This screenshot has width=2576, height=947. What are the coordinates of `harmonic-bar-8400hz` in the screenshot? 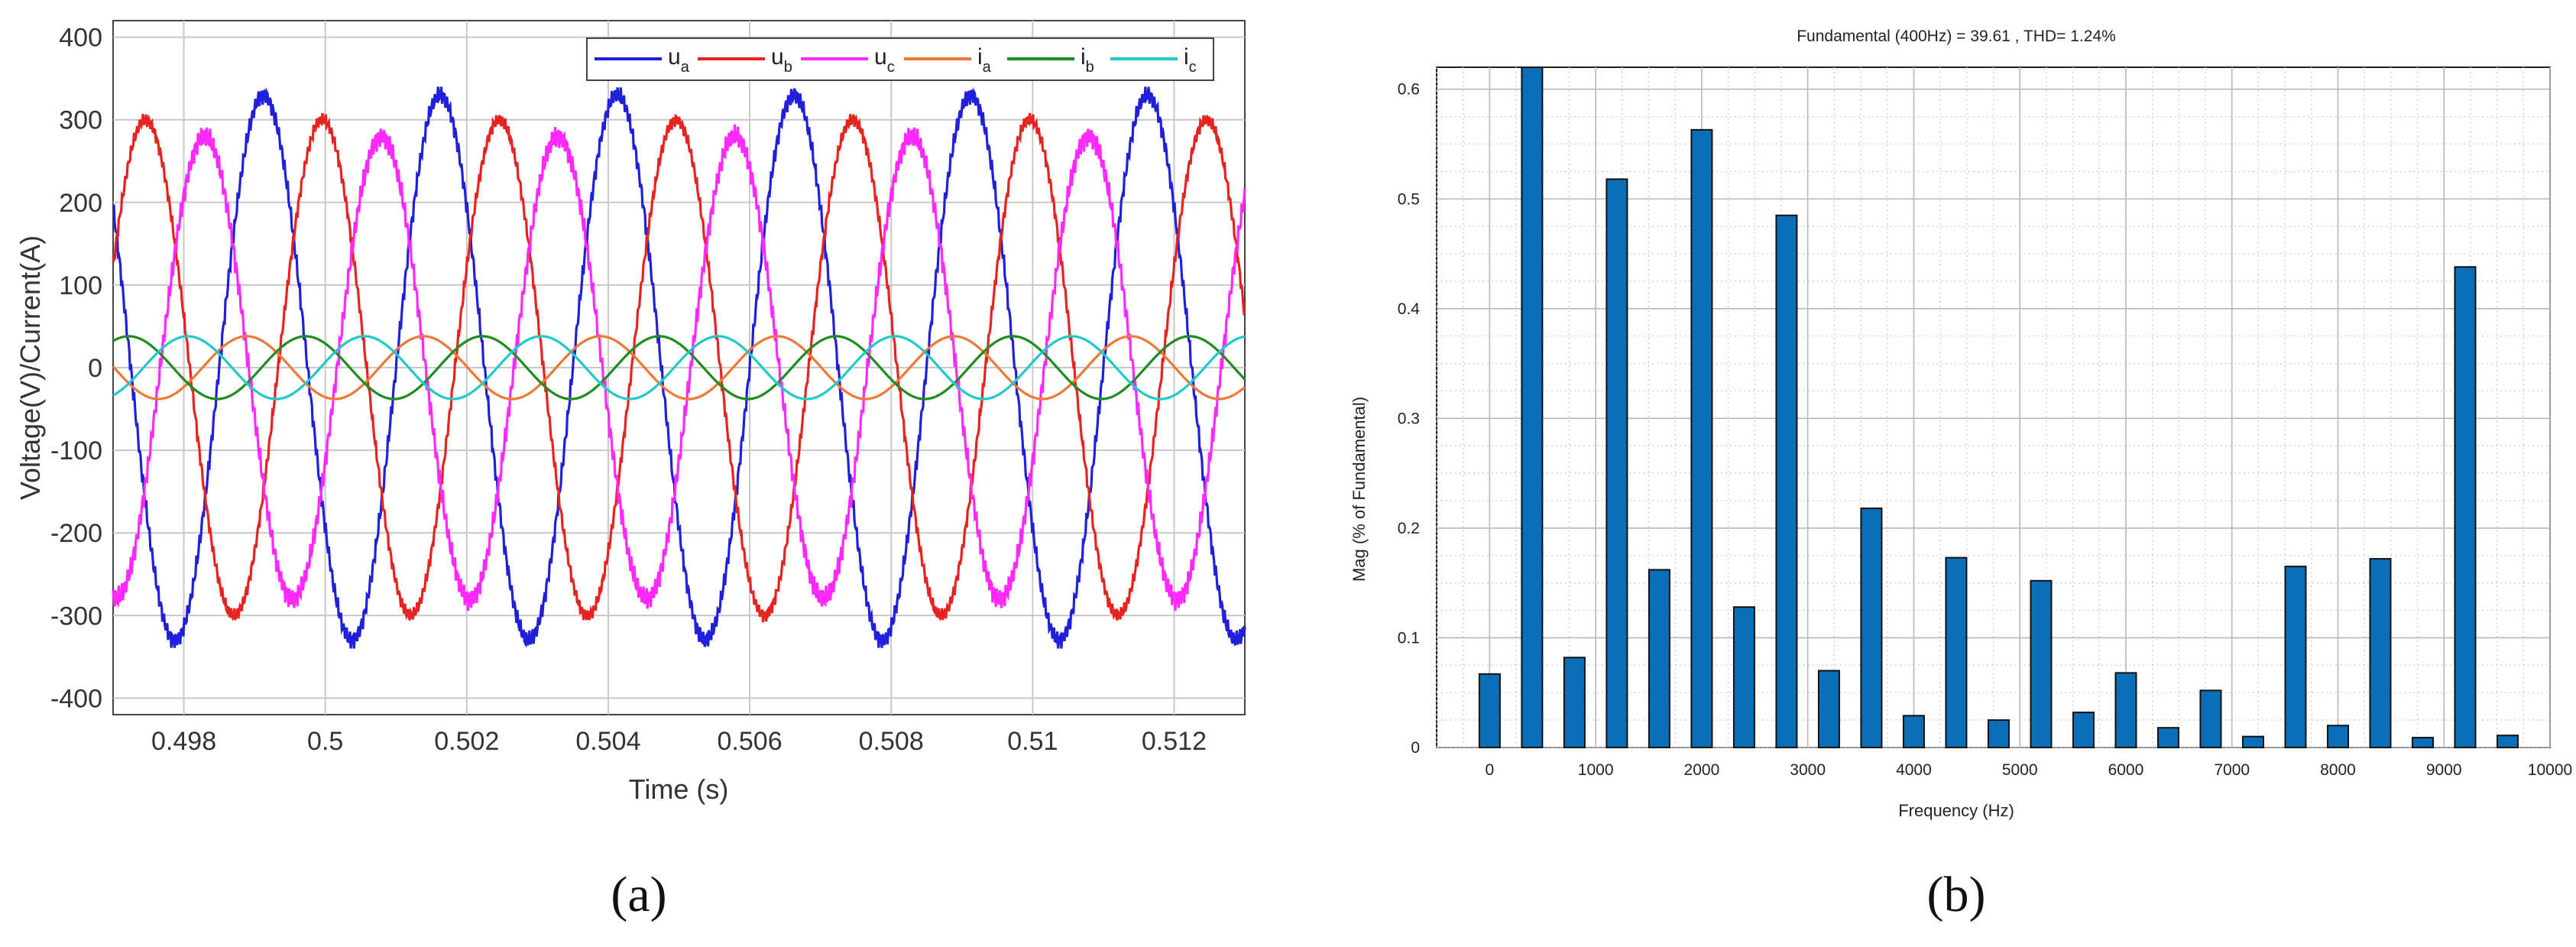 It's located at (2381, 653).